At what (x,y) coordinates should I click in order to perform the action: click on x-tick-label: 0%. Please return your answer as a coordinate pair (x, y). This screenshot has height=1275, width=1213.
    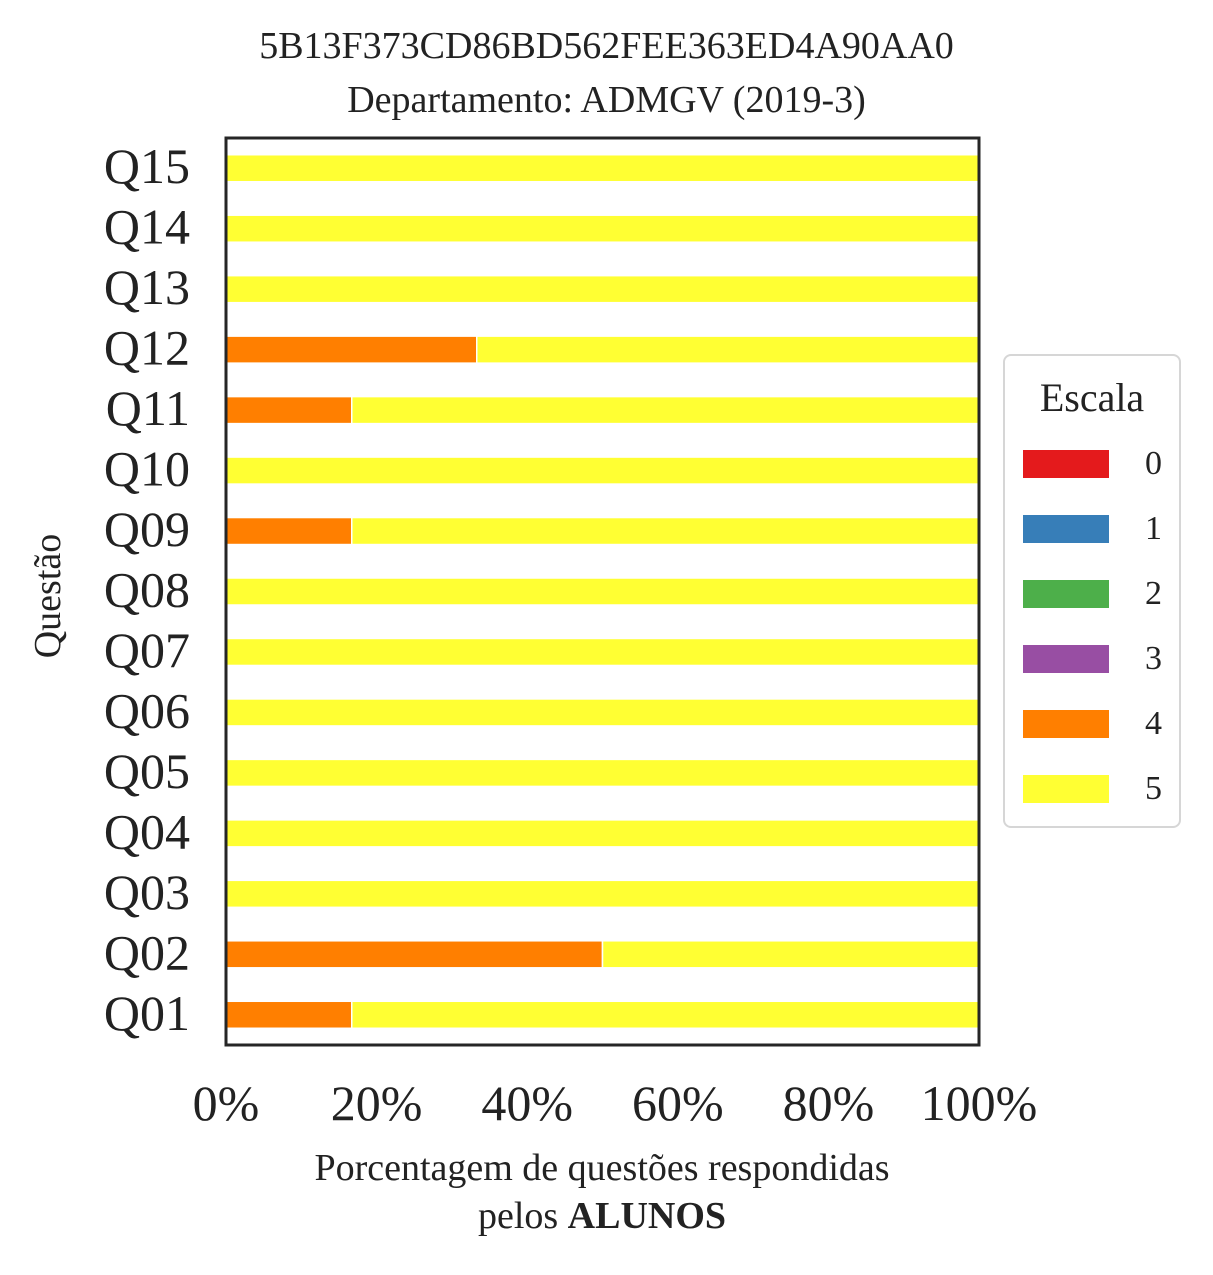
    Looking at the image, I should click on (226, 1103).